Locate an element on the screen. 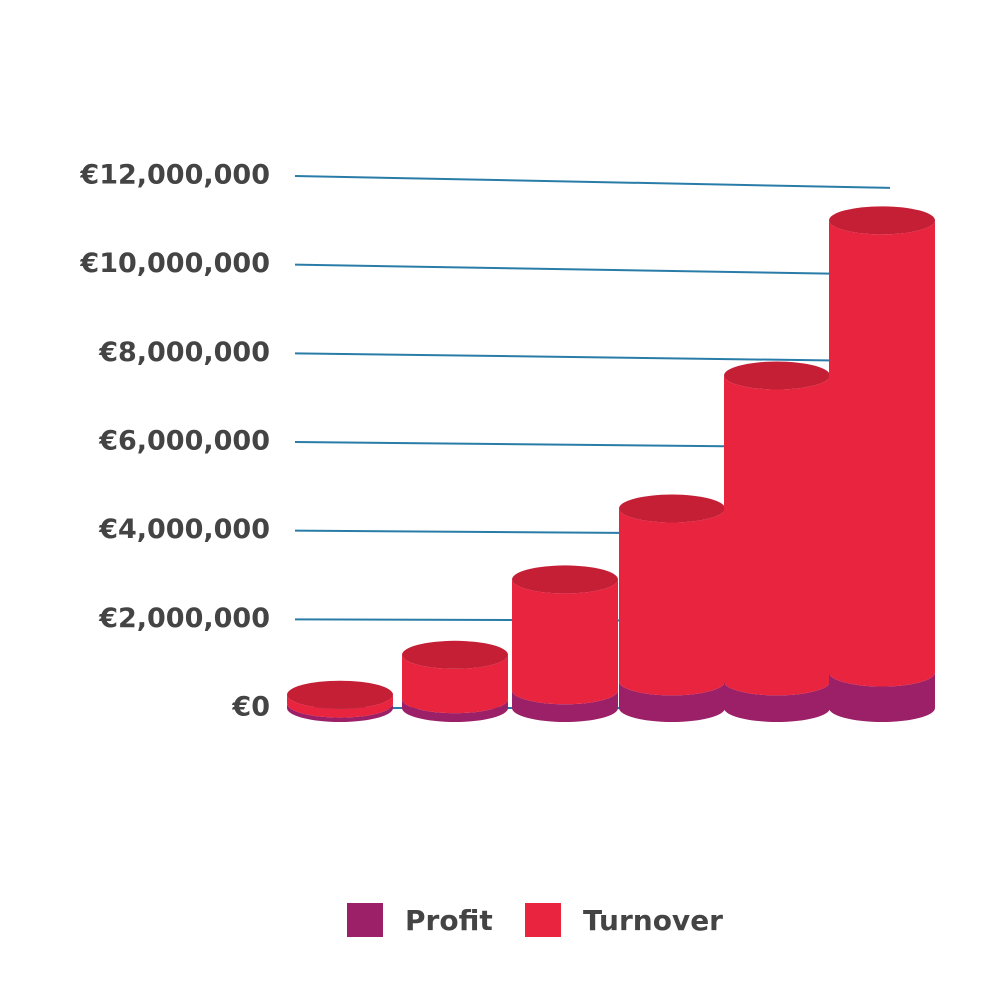  y-tick-label: €4,000,000 is located at coordinates (184, 529).